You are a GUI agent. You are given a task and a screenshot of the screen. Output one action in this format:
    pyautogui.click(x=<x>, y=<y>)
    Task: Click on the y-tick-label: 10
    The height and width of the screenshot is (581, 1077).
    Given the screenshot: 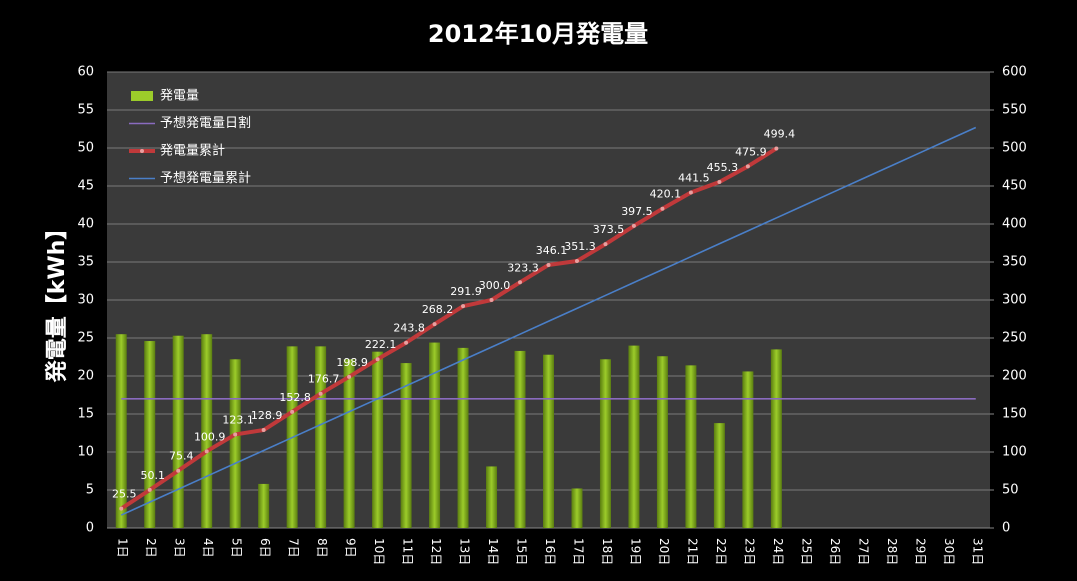 What is the action you would take?
    pyautogui.click(x=85, y=452)
    